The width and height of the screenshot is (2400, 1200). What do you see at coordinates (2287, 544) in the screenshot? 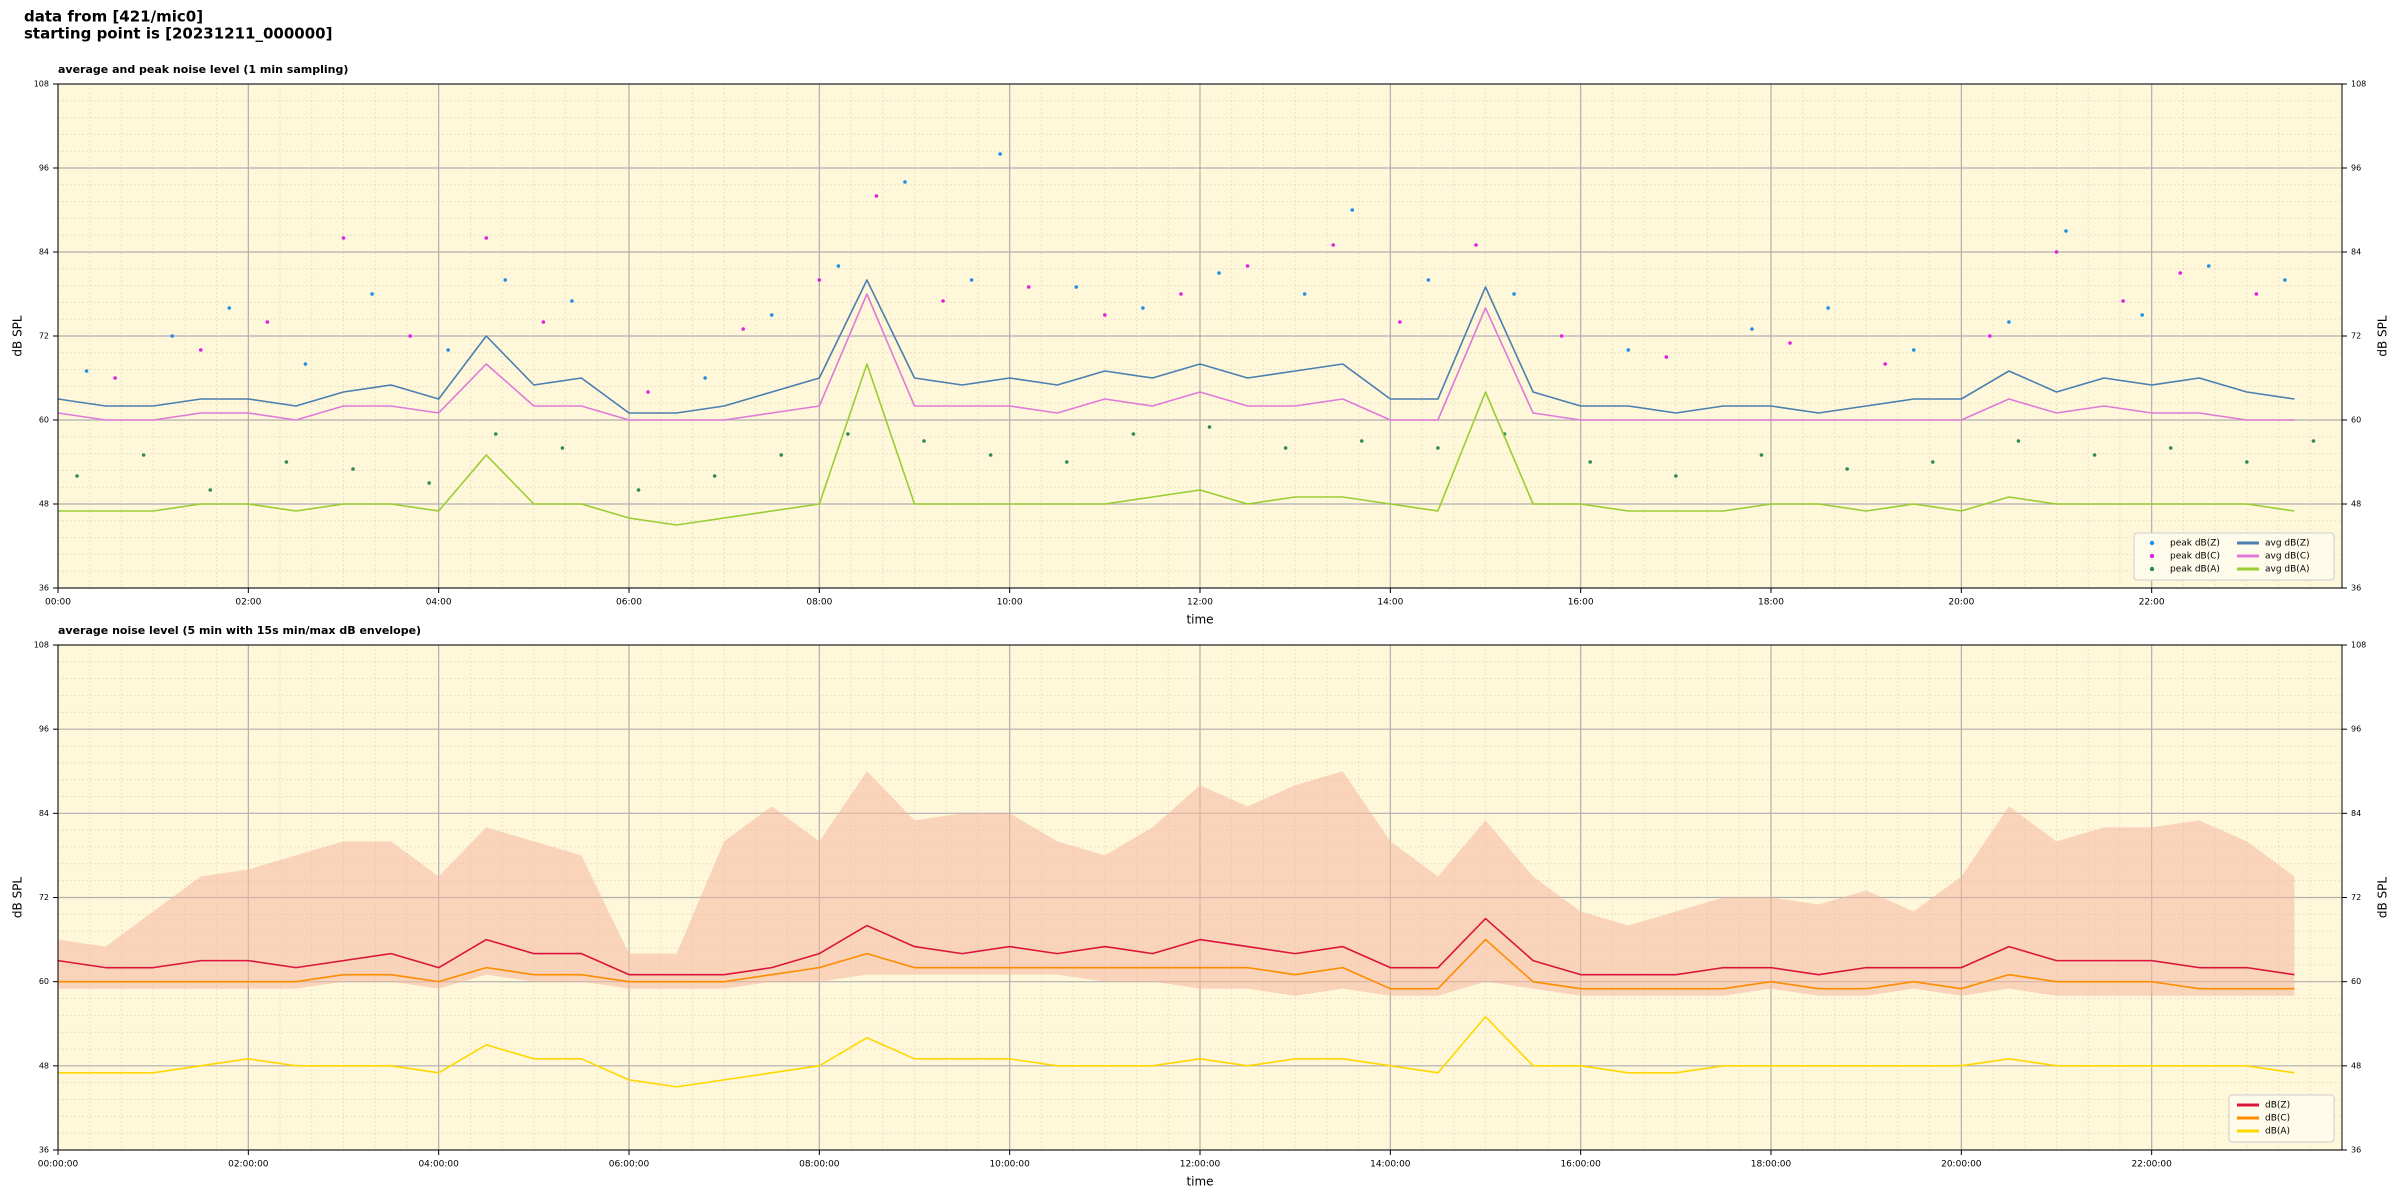
I see `legend-label: avg dB(Z)` at bounding box center [2287, 544].